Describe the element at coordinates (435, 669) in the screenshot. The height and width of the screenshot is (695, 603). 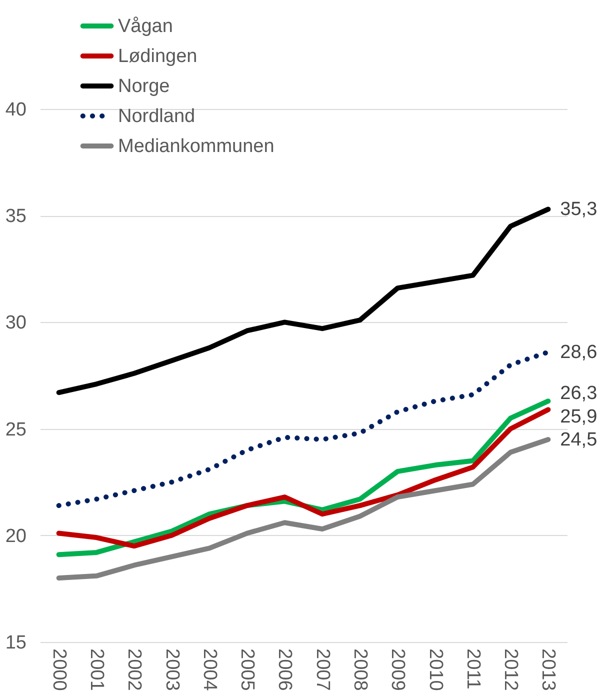
I see `x-tick-label: 2010` at that location.